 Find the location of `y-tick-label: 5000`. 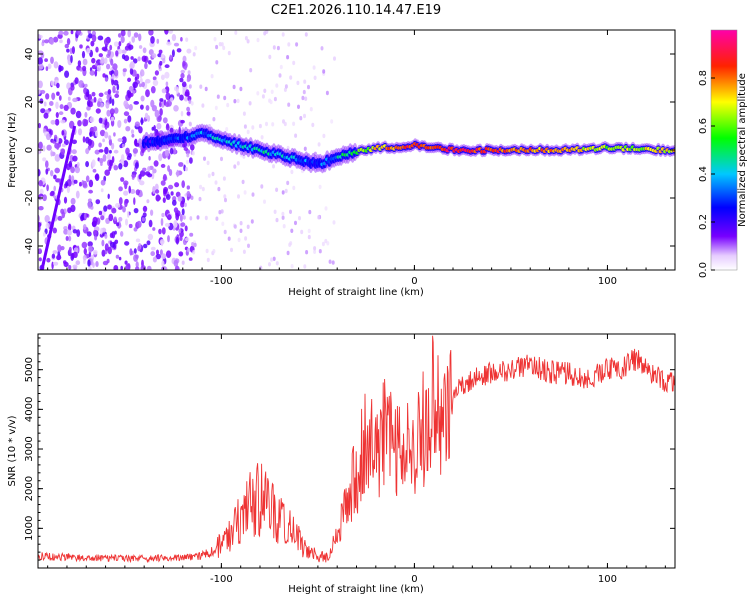

y-tick-label: 5000 is located at coordinates (29, 369).